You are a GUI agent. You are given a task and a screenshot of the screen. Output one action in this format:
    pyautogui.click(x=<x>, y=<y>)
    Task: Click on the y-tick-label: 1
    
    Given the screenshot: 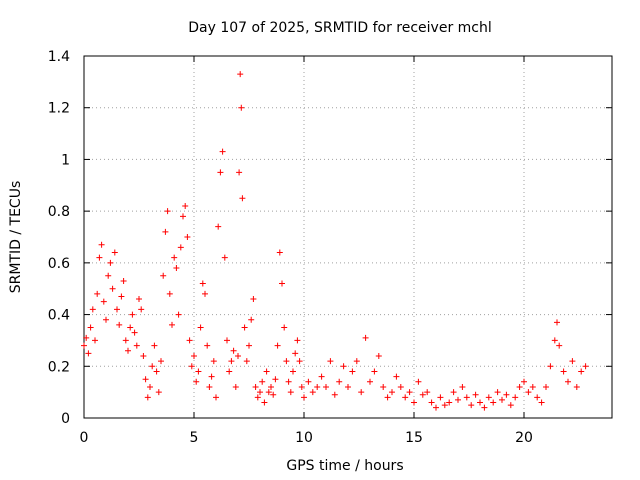 What is the action you would take?
    pyautogui.click(x=65, y=160)
    